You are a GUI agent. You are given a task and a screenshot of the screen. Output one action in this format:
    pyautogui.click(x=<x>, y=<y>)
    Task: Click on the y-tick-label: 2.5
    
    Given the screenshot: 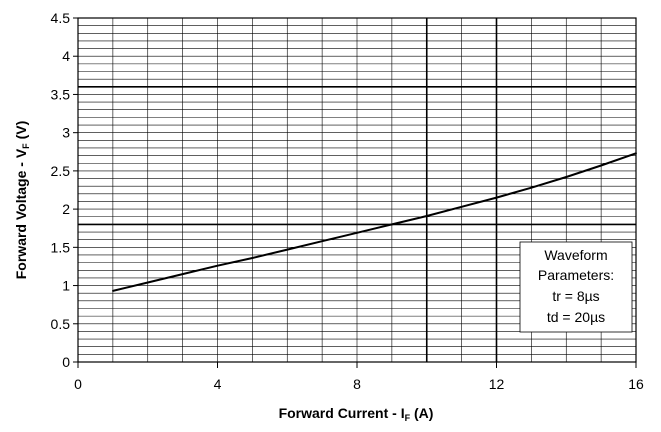 What is the action you would take?
    pyautogui.click(x=61, y=171)
    